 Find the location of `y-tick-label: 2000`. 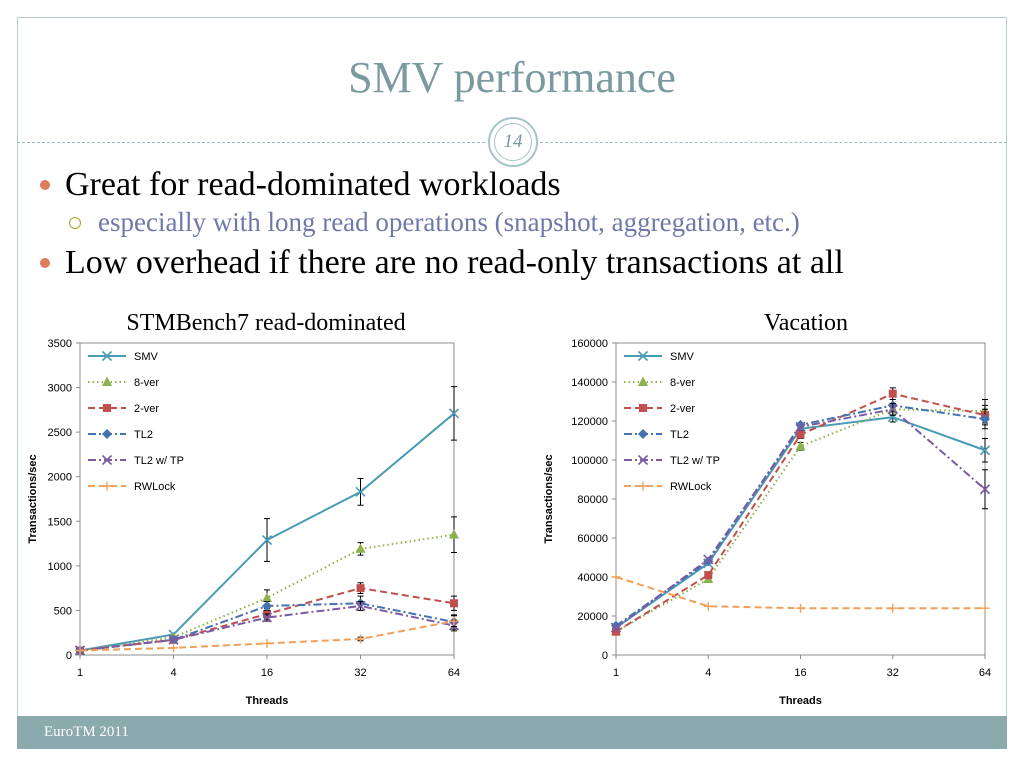

y-tick-label: 2000 is located at coordinates (60, 478).